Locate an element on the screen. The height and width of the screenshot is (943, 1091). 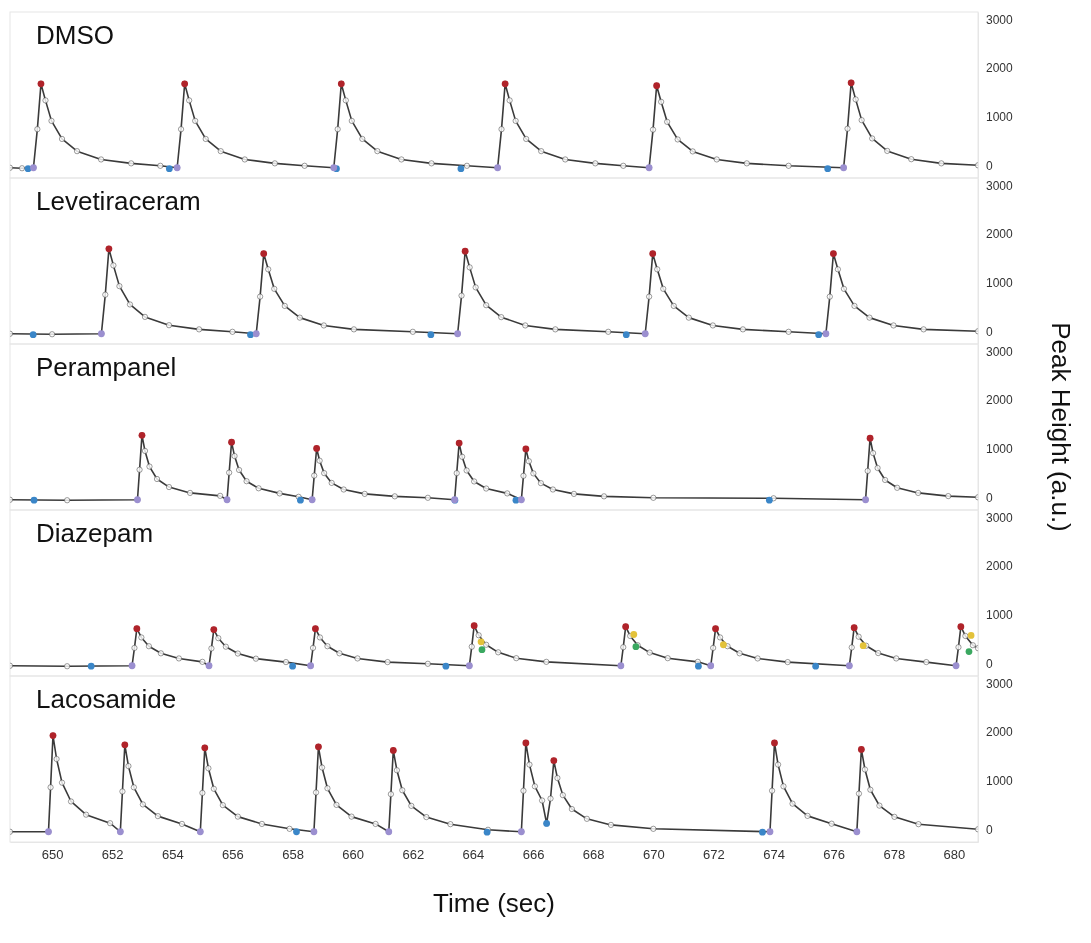
x-tick-label: 660 is located at coordinates (353, 855).